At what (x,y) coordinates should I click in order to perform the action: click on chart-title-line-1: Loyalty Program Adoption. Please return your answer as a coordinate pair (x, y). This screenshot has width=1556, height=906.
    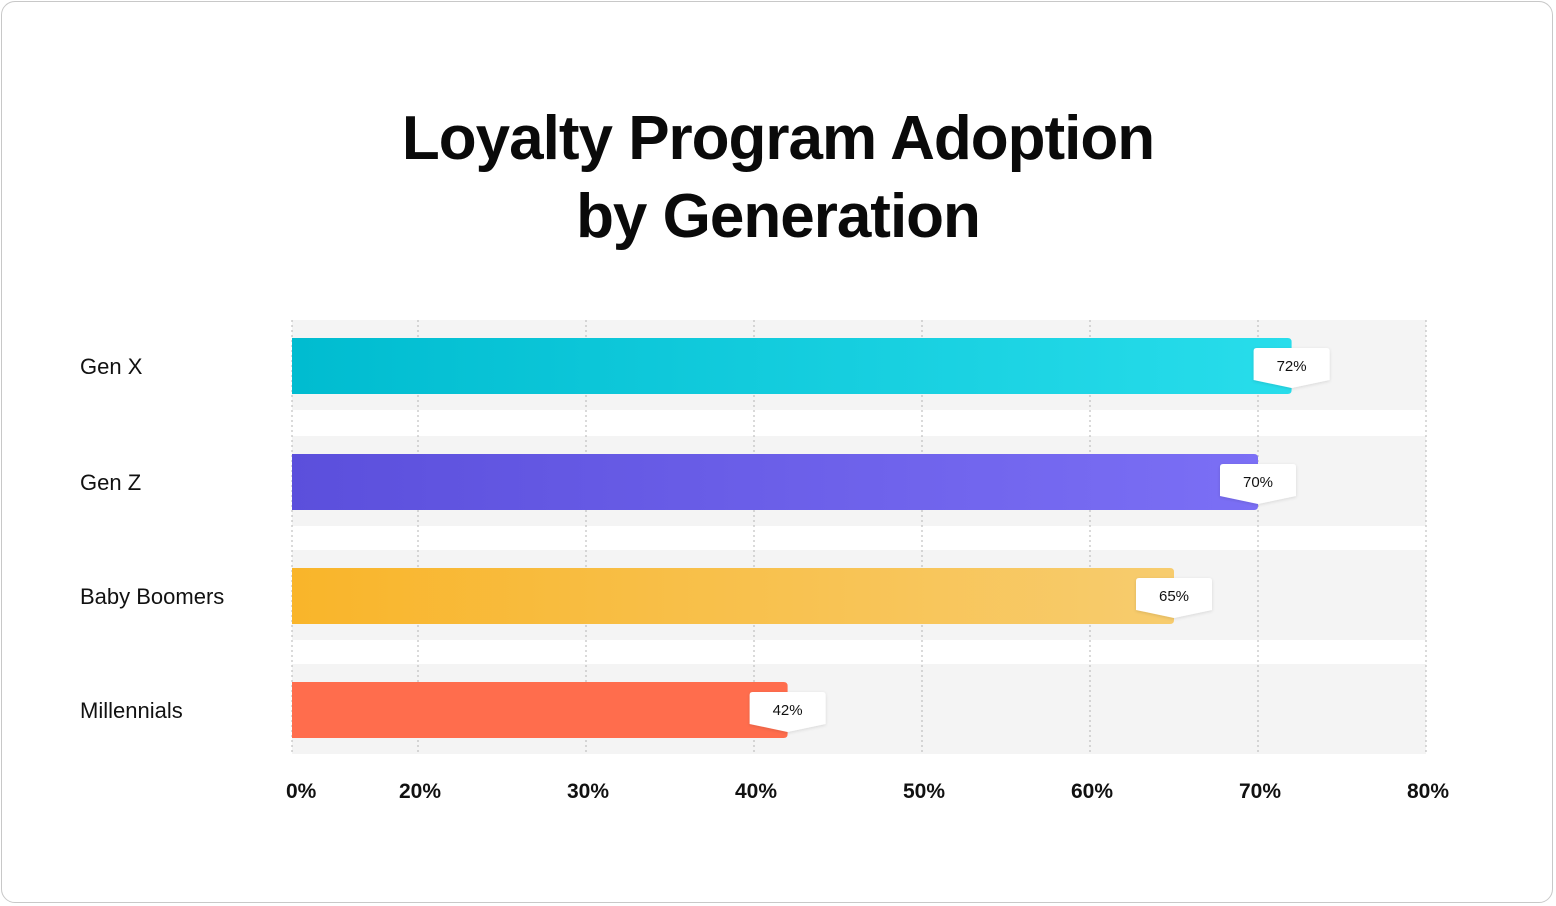
    Looking at the image, I should click on (778, 138).